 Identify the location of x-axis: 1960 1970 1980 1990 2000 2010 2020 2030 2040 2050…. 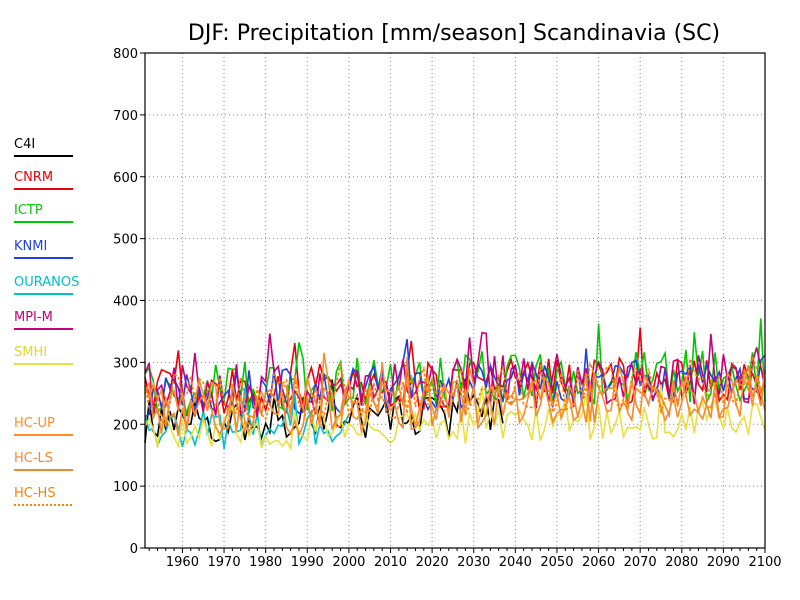
(465, 559).